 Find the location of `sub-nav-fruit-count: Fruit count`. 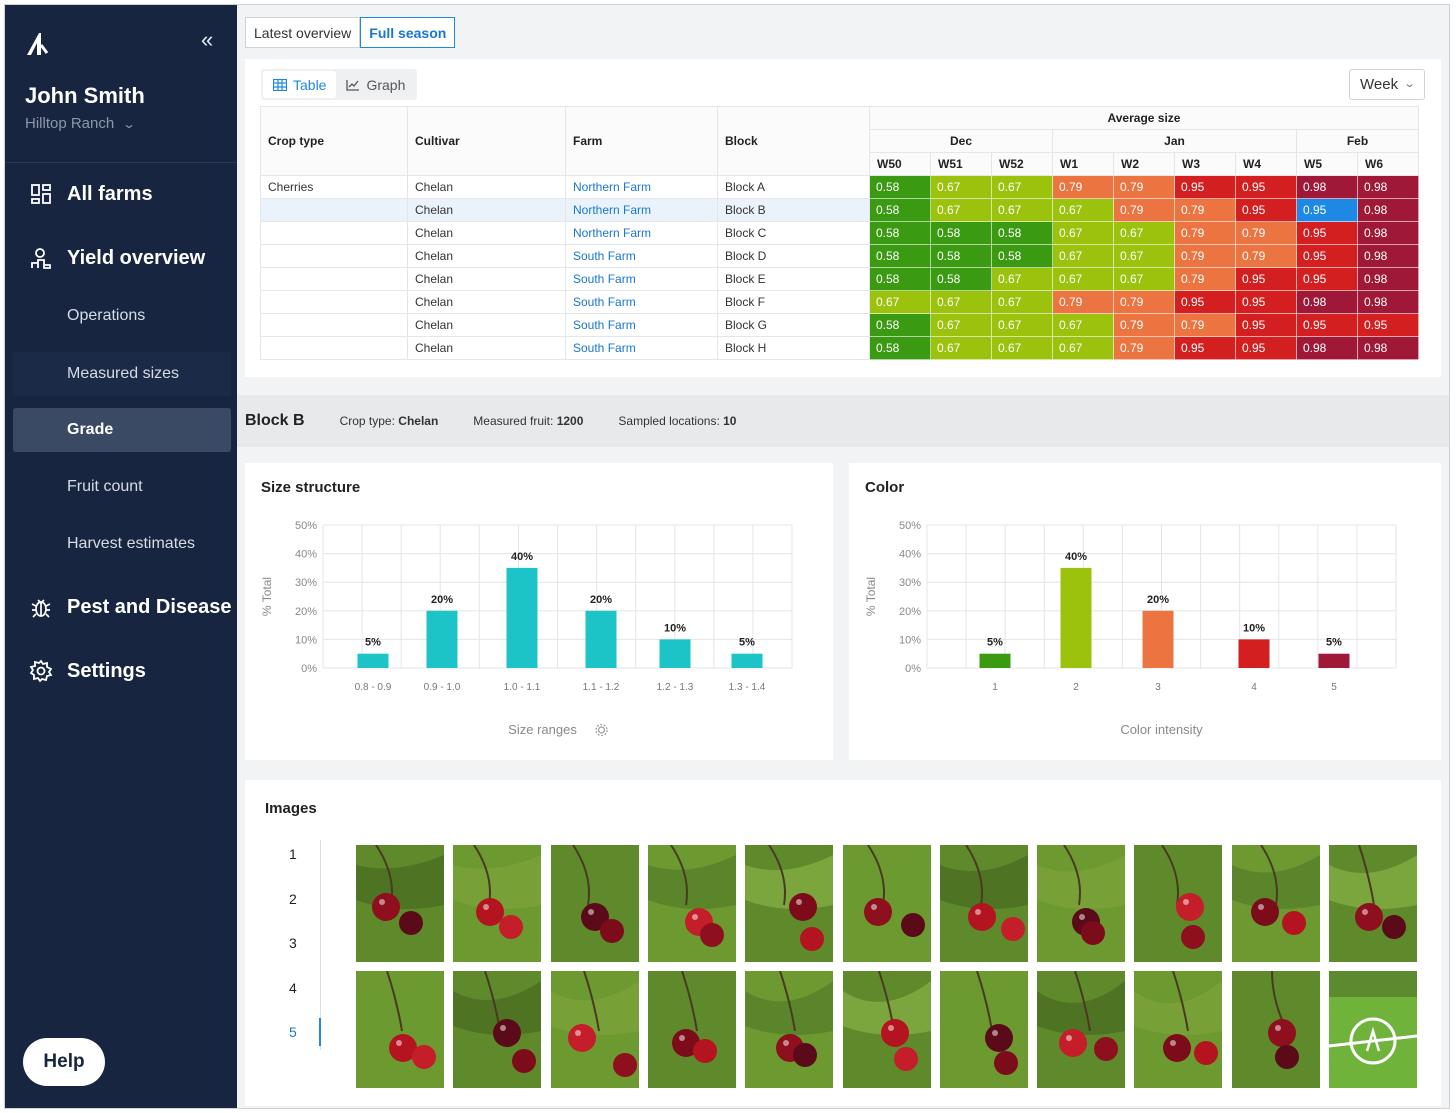

sub-nav-fruit-count: Fruit count is located at coordinates (105, 486).